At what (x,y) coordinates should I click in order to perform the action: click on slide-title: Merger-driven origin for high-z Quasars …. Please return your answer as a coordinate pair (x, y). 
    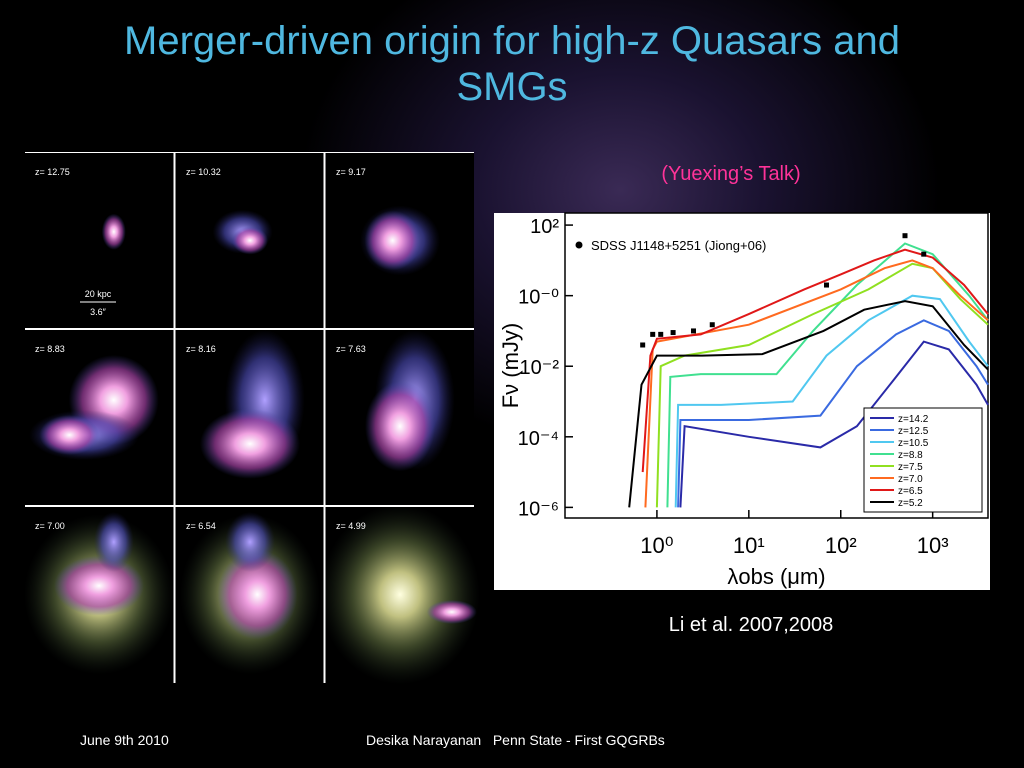
    Looking at the image, I should click on (512, 64).